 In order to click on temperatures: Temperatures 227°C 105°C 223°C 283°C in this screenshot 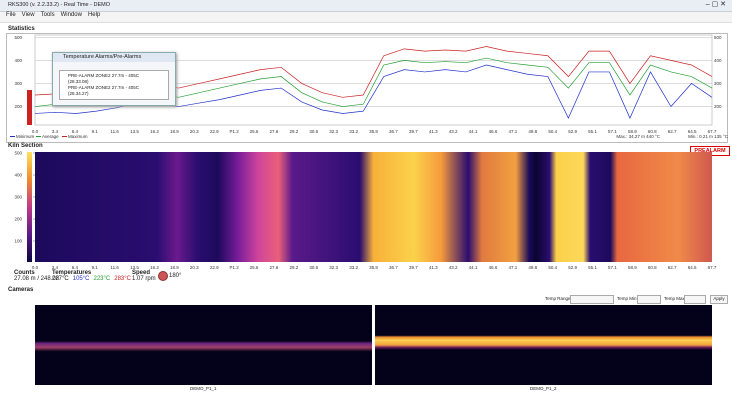, I will do `click(93, 276)`.